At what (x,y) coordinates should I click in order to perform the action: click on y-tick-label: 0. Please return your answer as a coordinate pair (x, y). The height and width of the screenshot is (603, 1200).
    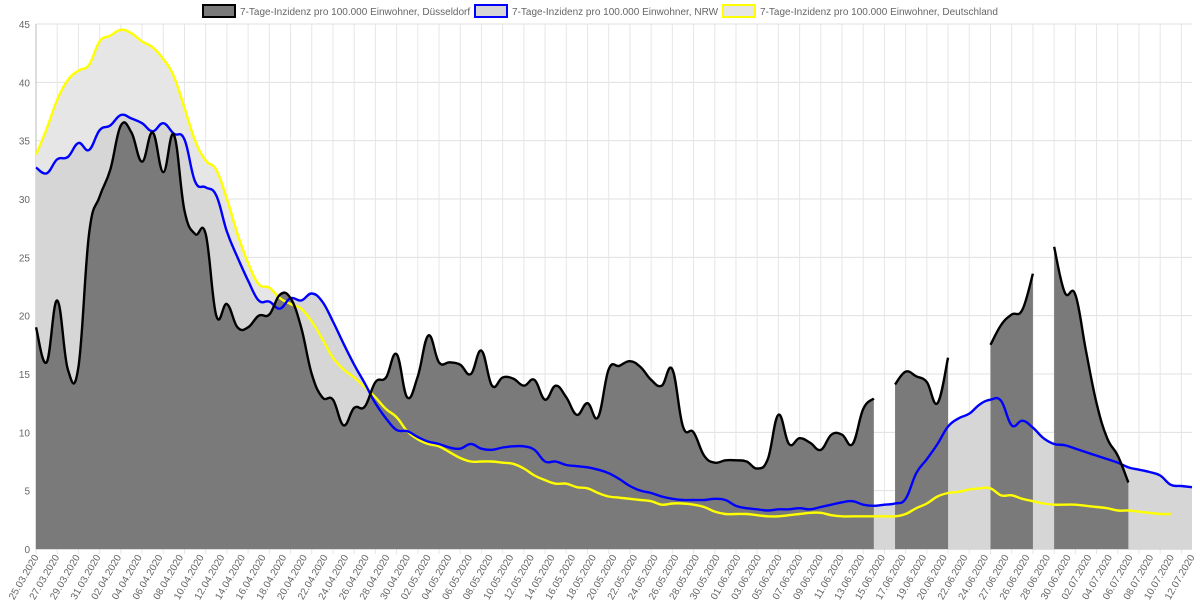
    Looking at the image, I should click on (27, 550).